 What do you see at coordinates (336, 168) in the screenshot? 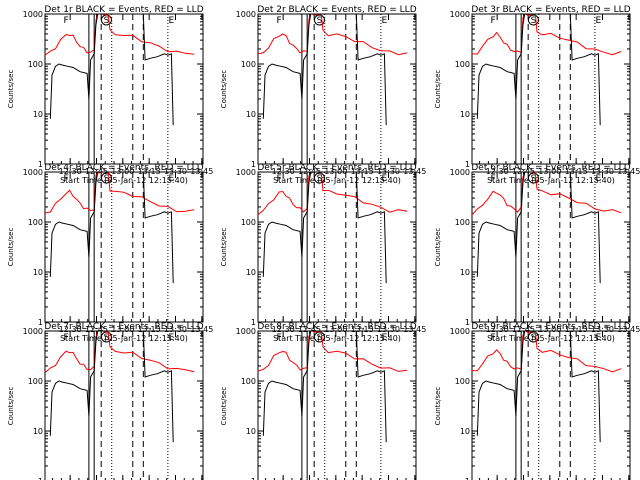
I see `panel-title: Det 5r BLACK = Events, RED = LLD` at bounding box center [336, 168].